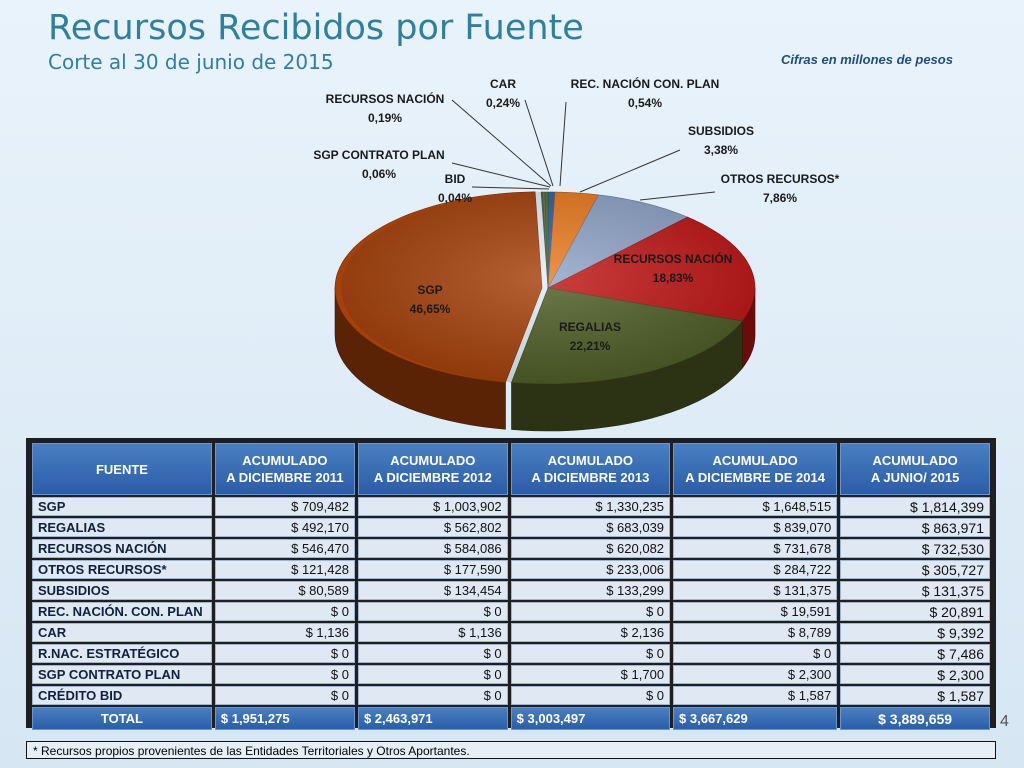 This screenshot has width=1024, height=768. Describe the element at coordinates (915, 718) in the screenshot. I see `table-total-value: $ 3,889,659` at that location.